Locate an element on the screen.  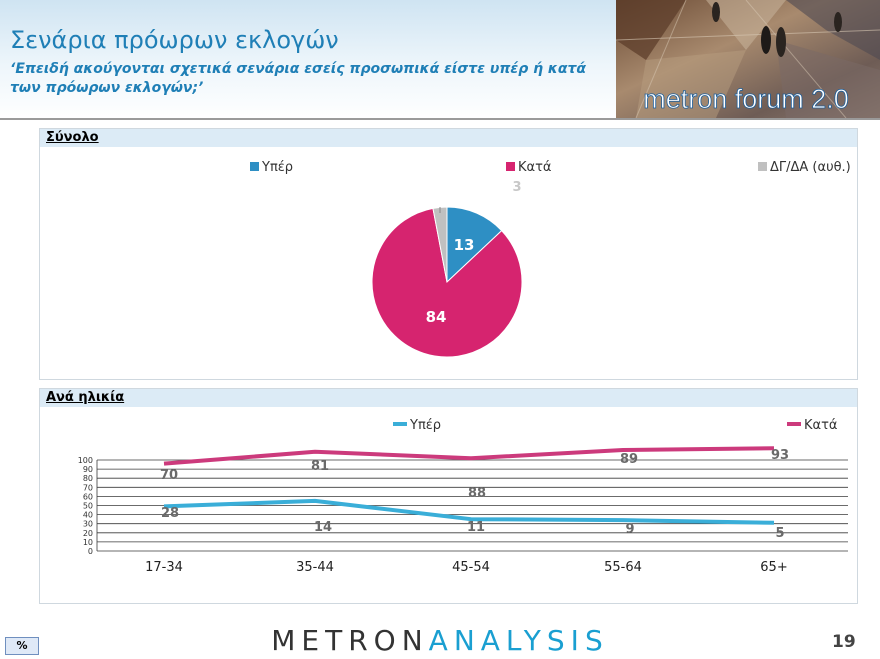
pie-slices is located at coordinates (447, 282).